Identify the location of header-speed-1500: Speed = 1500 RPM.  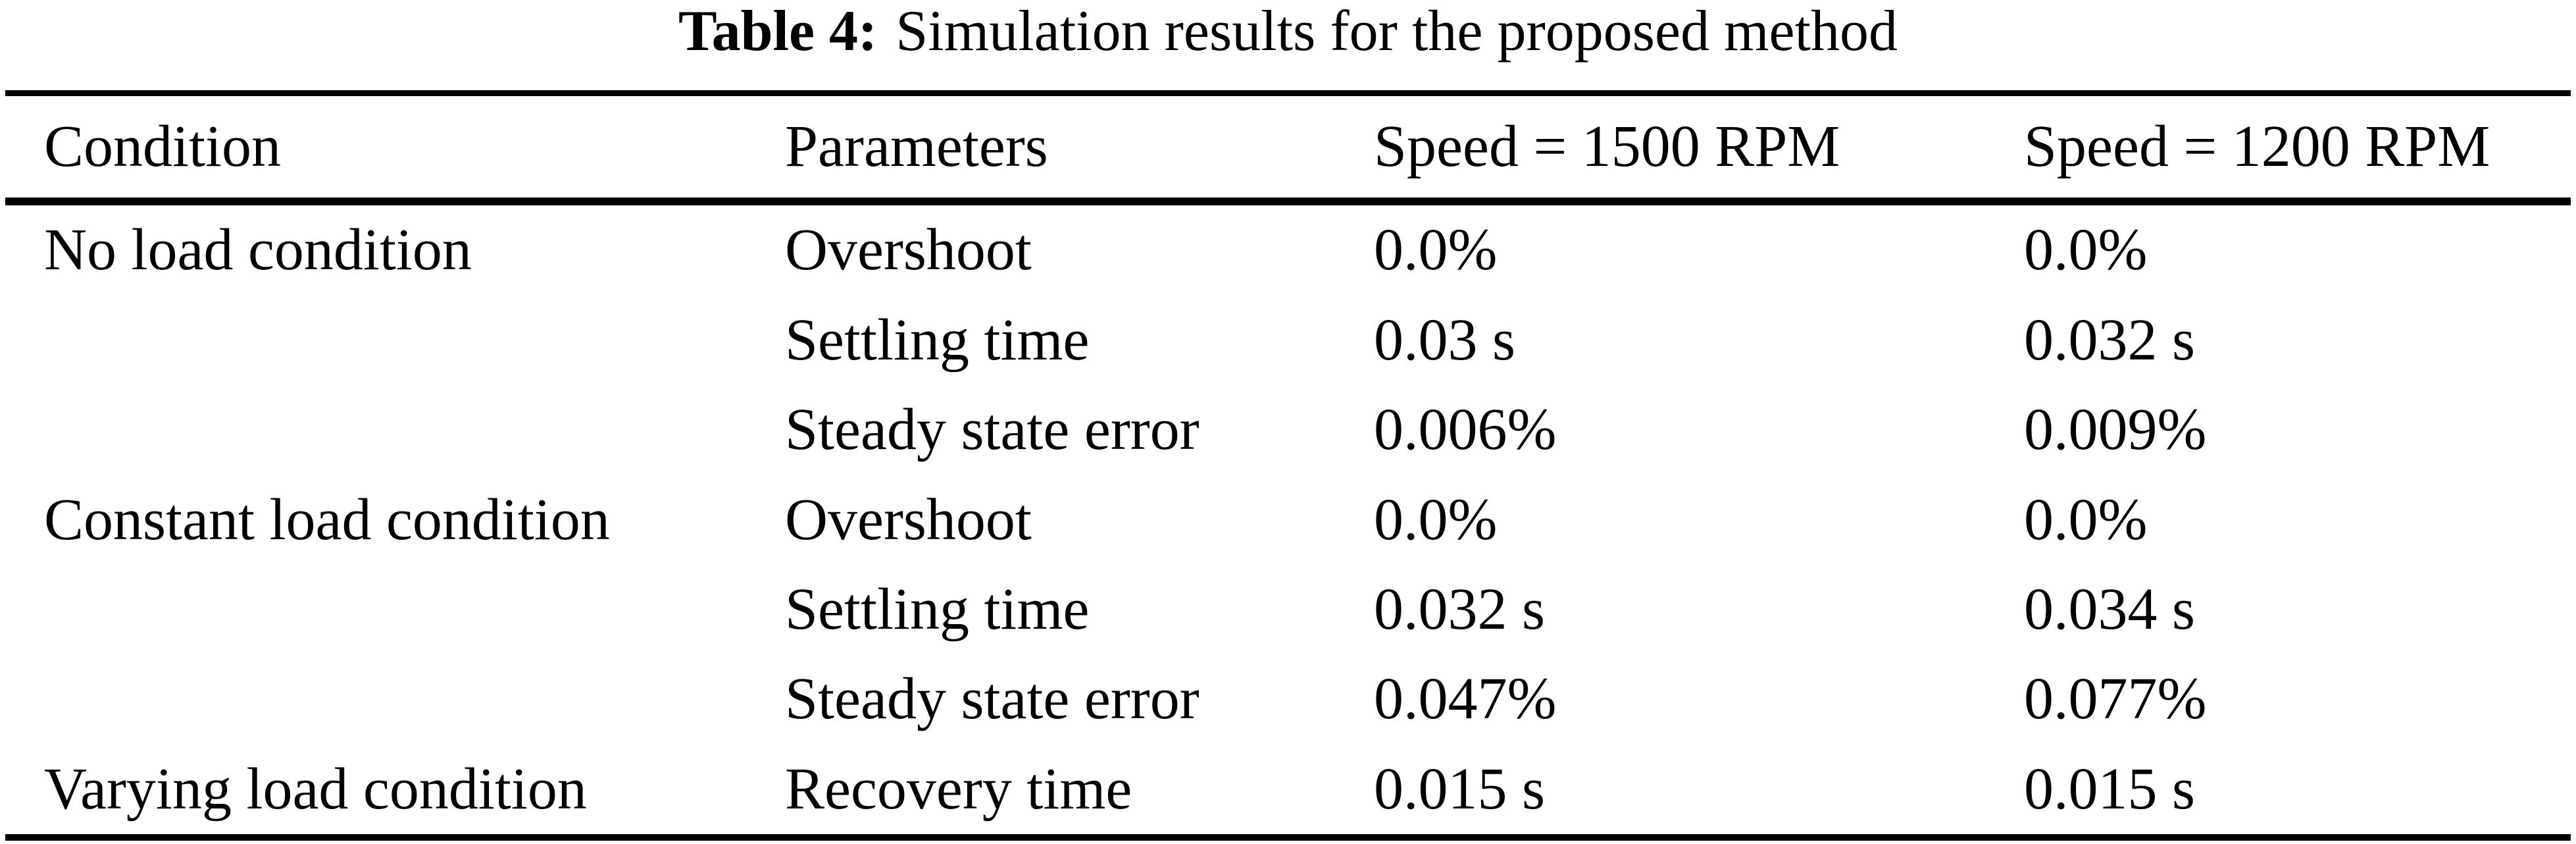
(1607, 146).